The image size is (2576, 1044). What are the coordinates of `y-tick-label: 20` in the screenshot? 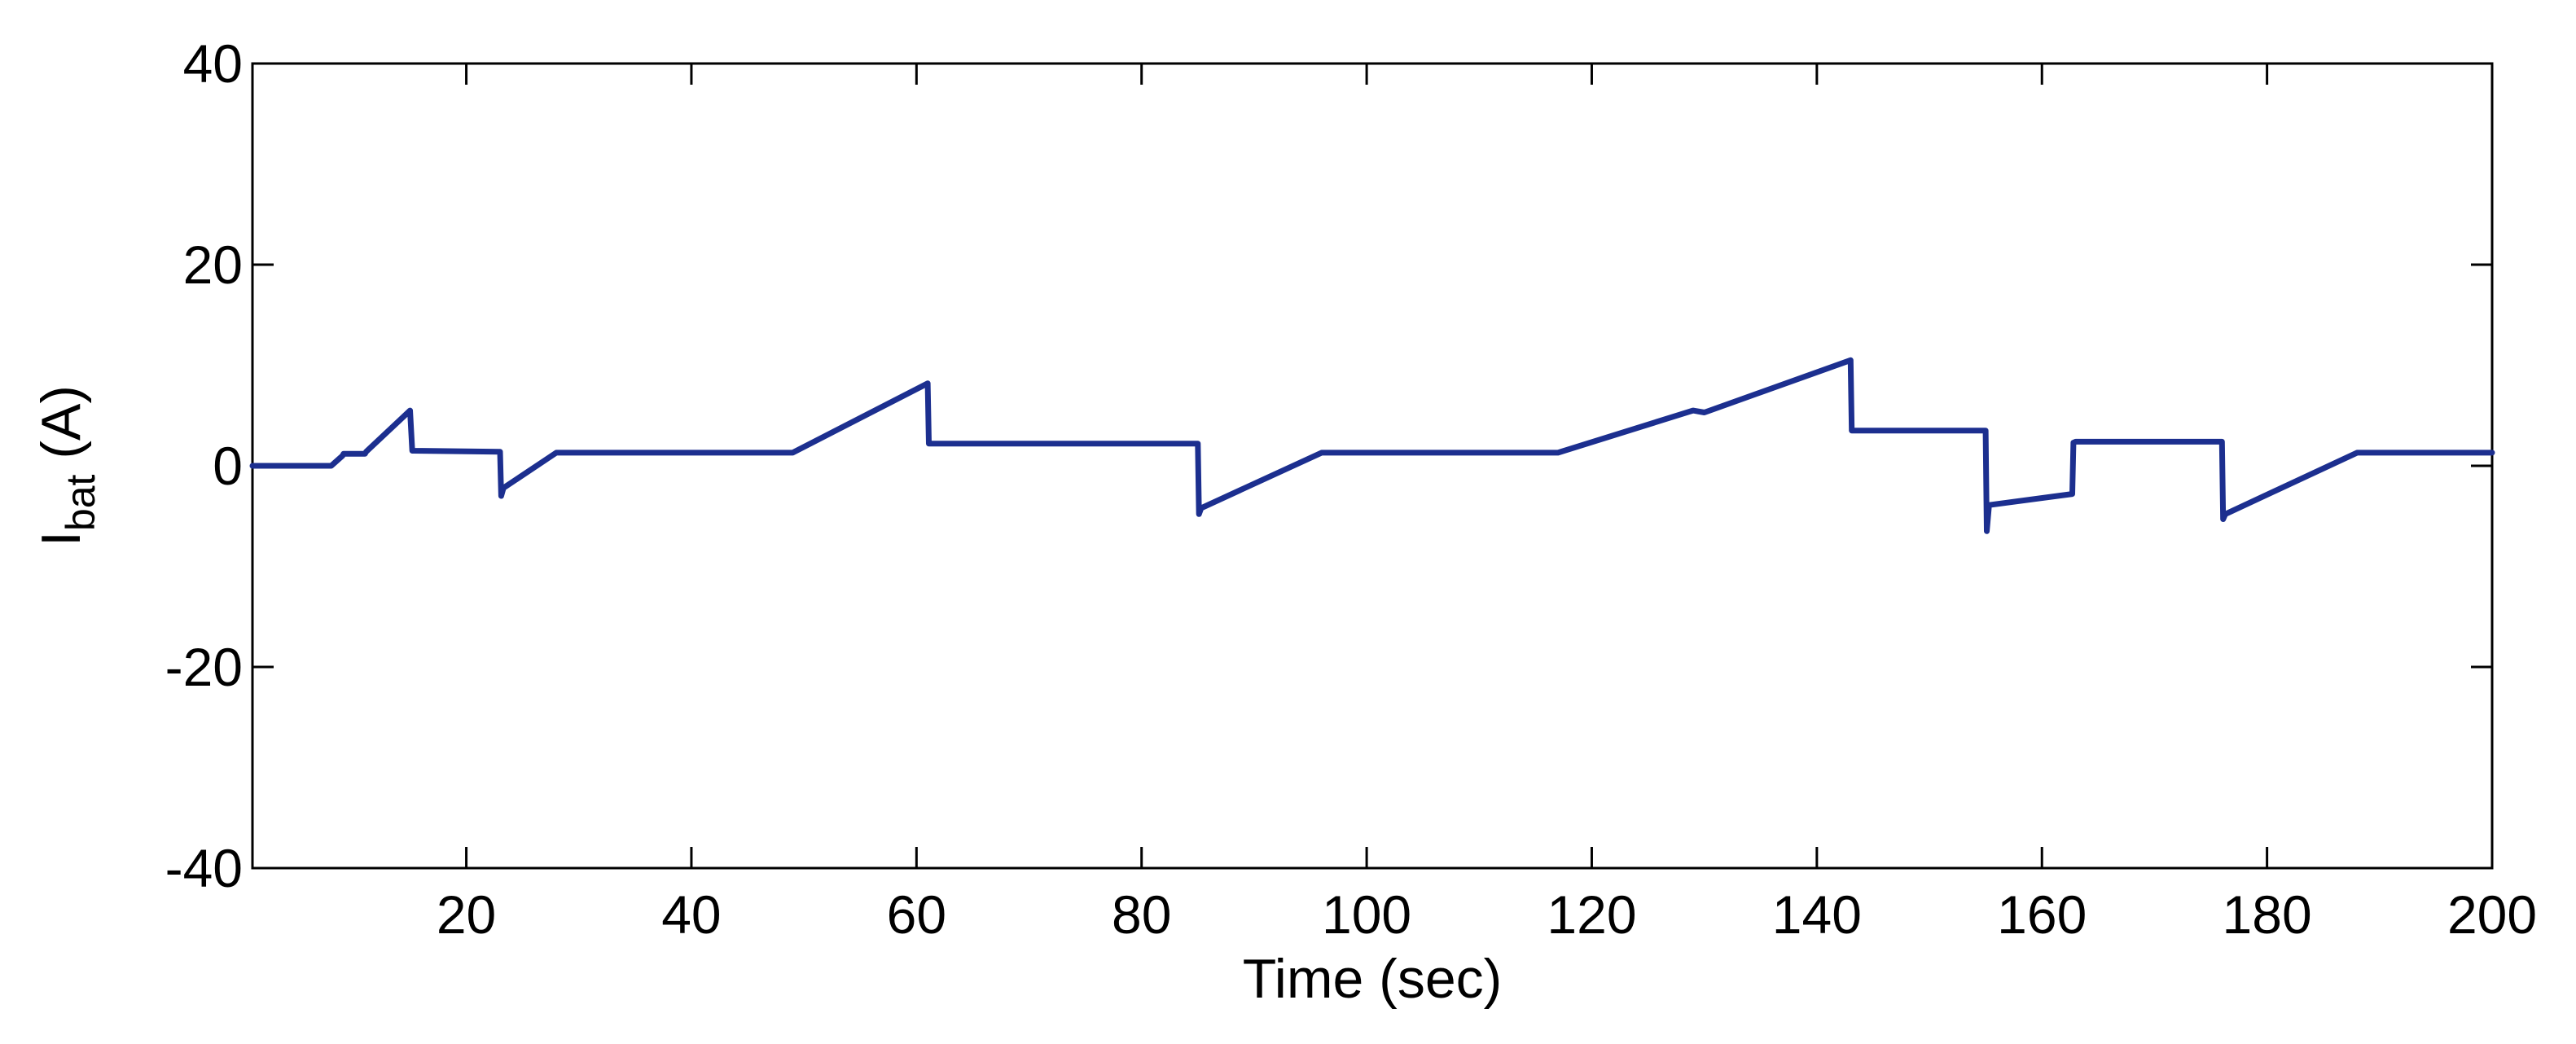 It's located at (213, 265).